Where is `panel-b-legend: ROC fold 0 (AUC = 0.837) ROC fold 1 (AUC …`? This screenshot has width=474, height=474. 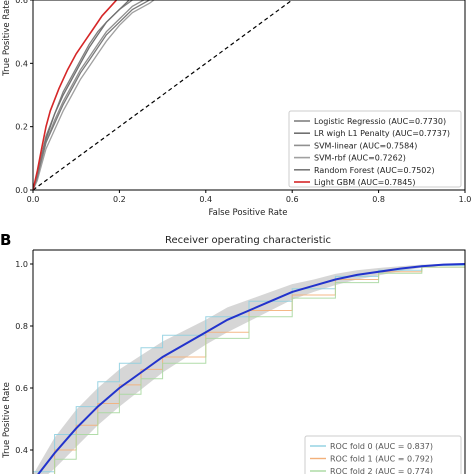 panel-b-legend: ROC fold 0 (AUC = 0.837) ROC fold 1 (AUC … is located at coordinates (383, 454).